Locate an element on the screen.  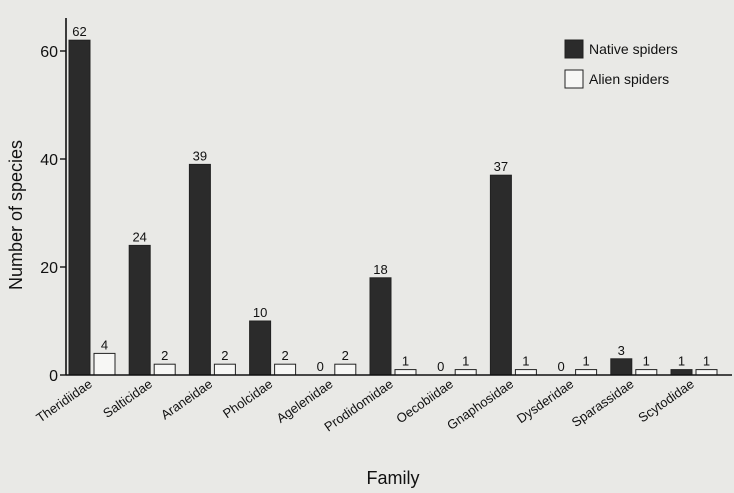
legend-label-alien: Alien spiders is located at coordinates (629, 79).